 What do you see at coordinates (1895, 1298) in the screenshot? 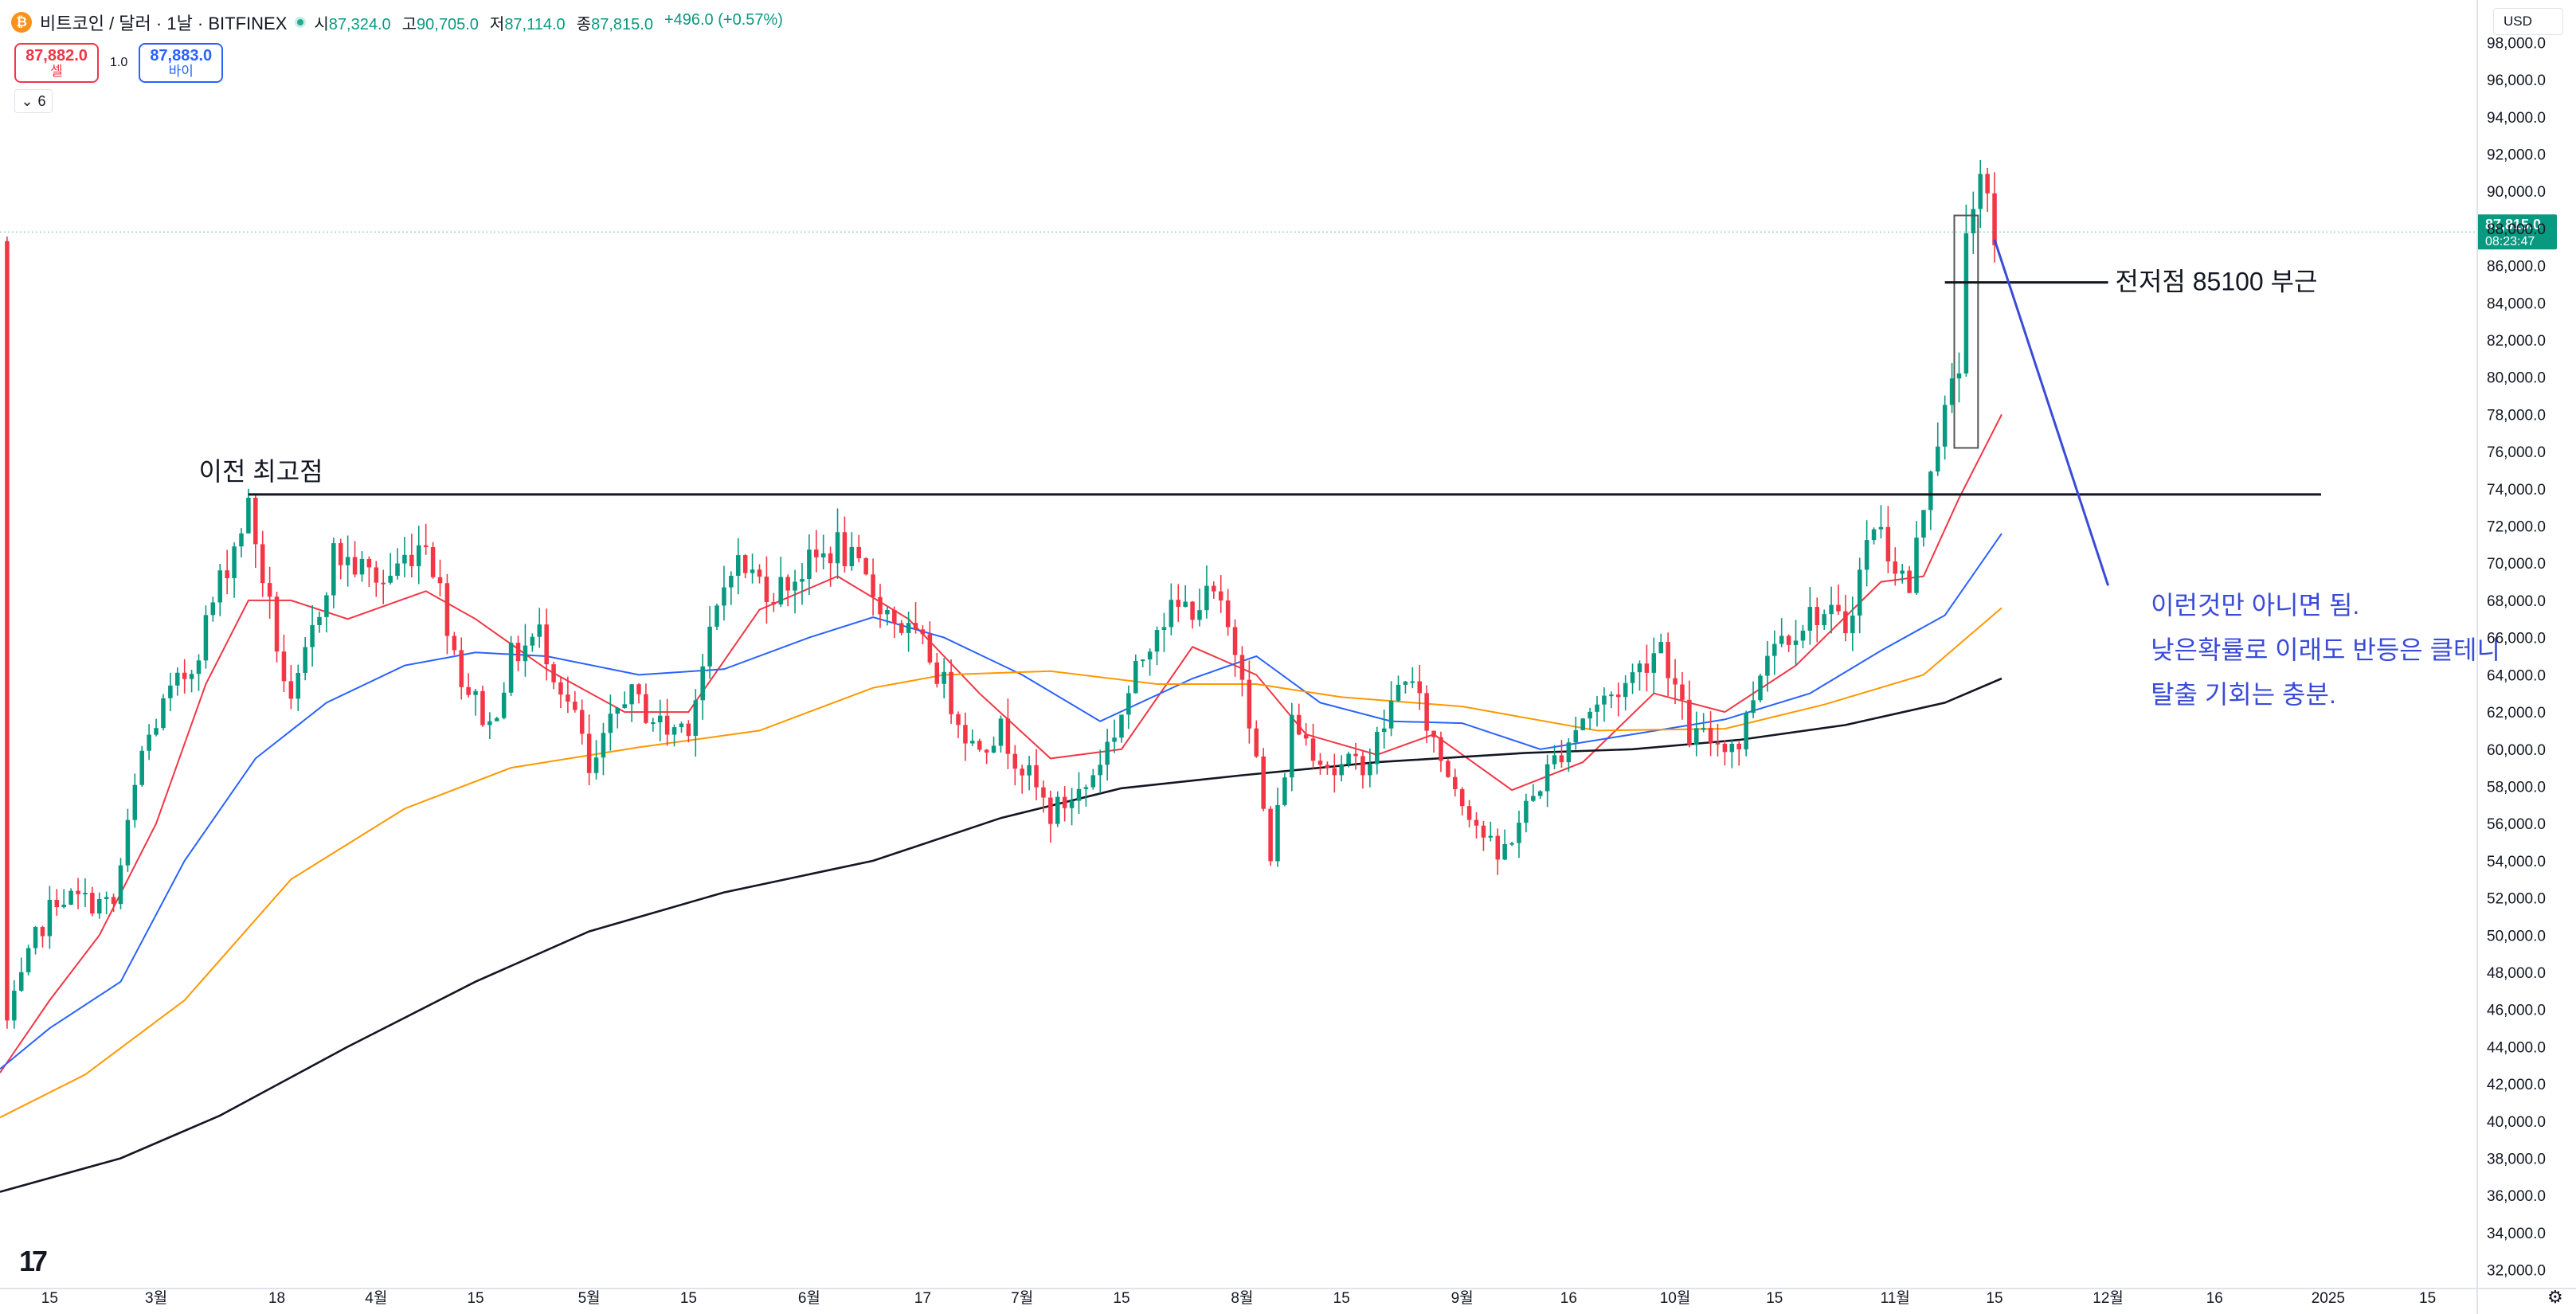
I see `x-tick-label: 11월` at bounding box center [1895, 1298].